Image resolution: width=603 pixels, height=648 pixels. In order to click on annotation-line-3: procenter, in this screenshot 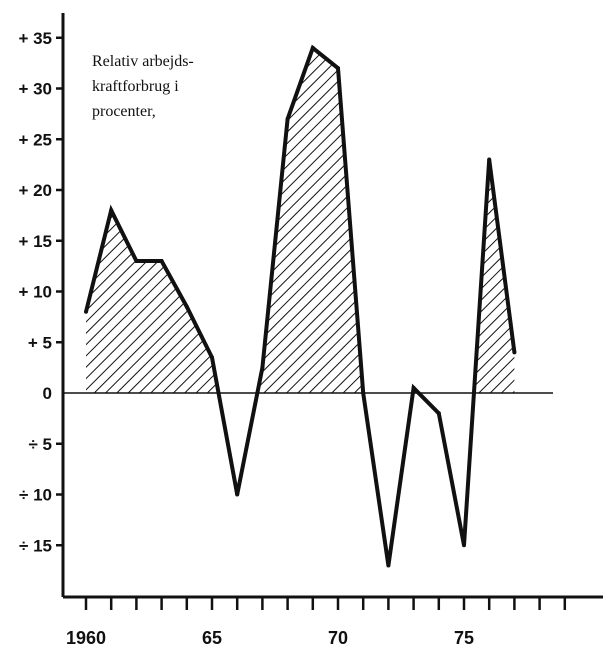, I will do `click(124, 111)`.